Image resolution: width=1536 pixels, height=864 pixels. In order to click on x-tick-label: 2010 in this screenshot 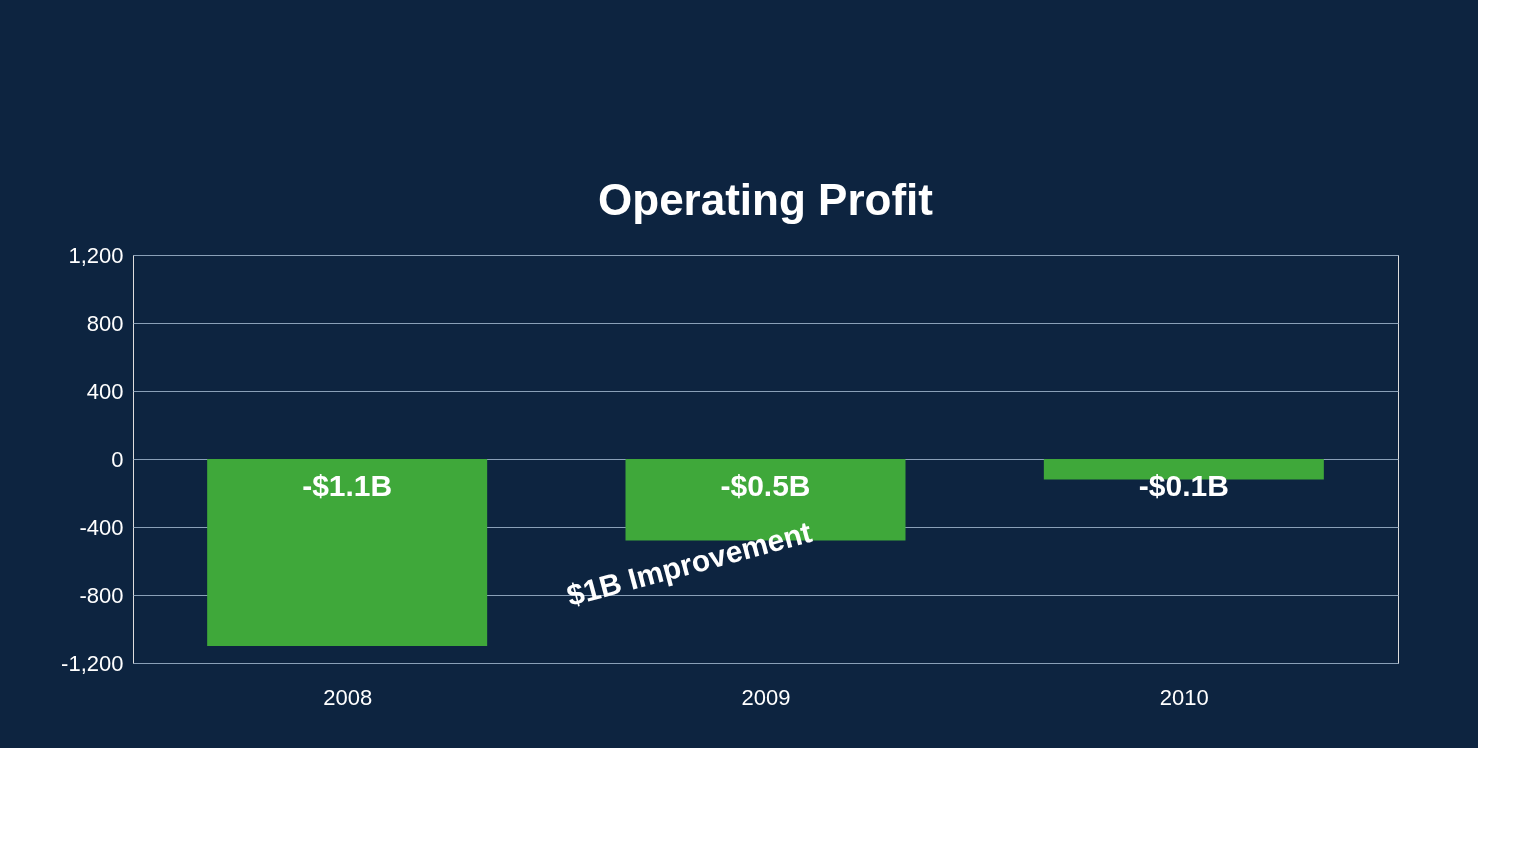, I will do `click(1184, 697)`.